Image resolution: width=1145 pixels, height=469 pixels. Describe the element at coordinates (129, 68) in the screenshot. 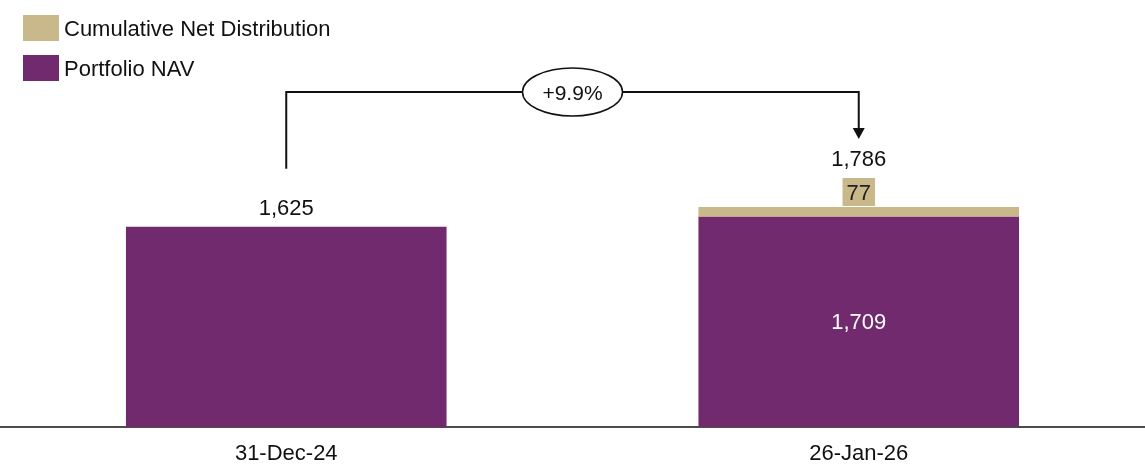

I see `legend-label: Portfolio NAV` at that location.